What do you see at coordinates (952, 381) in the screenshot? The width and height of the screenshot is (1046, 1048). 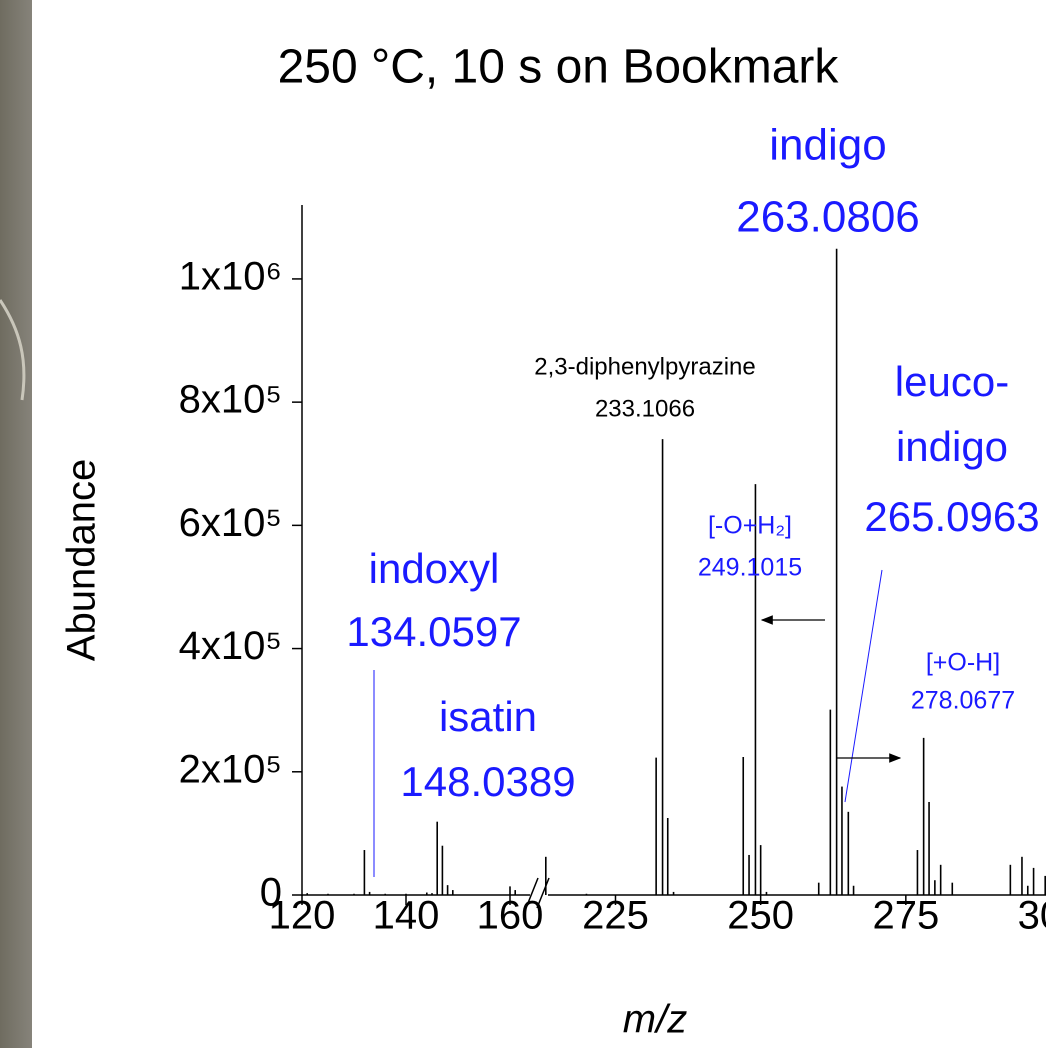 I see `annotation: leuco-` at bounding box center [952, 381].